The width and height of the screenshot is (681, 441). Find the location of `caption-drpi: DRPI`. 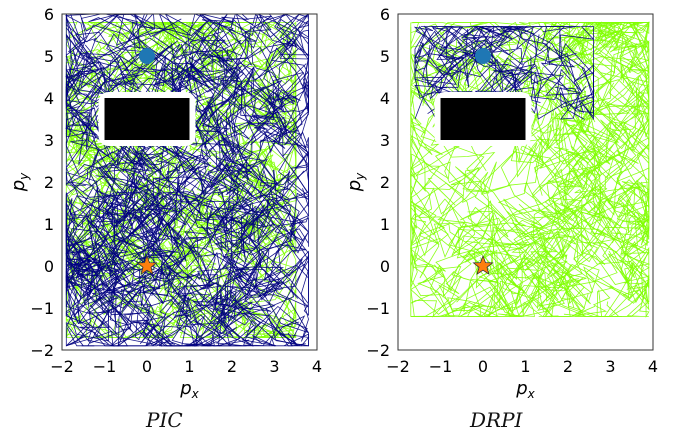

caption-drpi: DRPI is located at coordinates (496, 420).